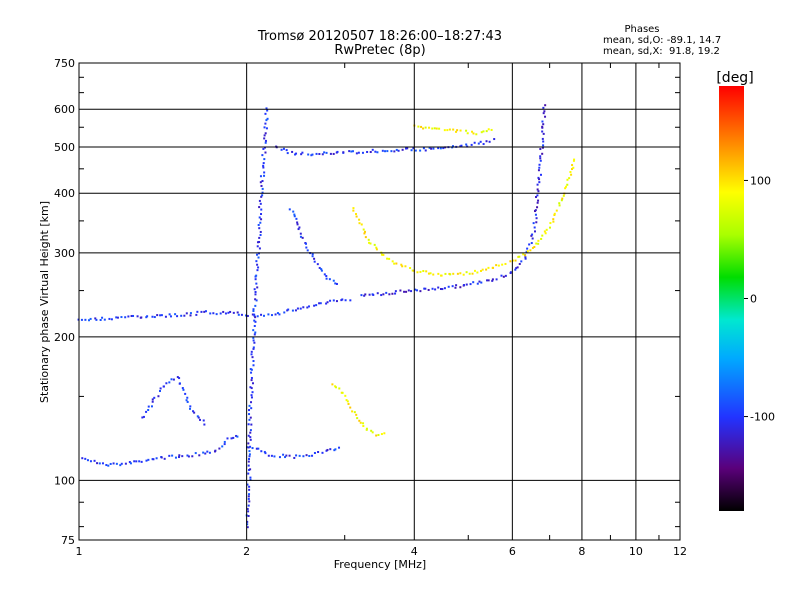 This screenshot has width=800, height=600. I want to click on chart-title: Tromsø 20120507 18:26:00–18:27:43, so click(379, 36).